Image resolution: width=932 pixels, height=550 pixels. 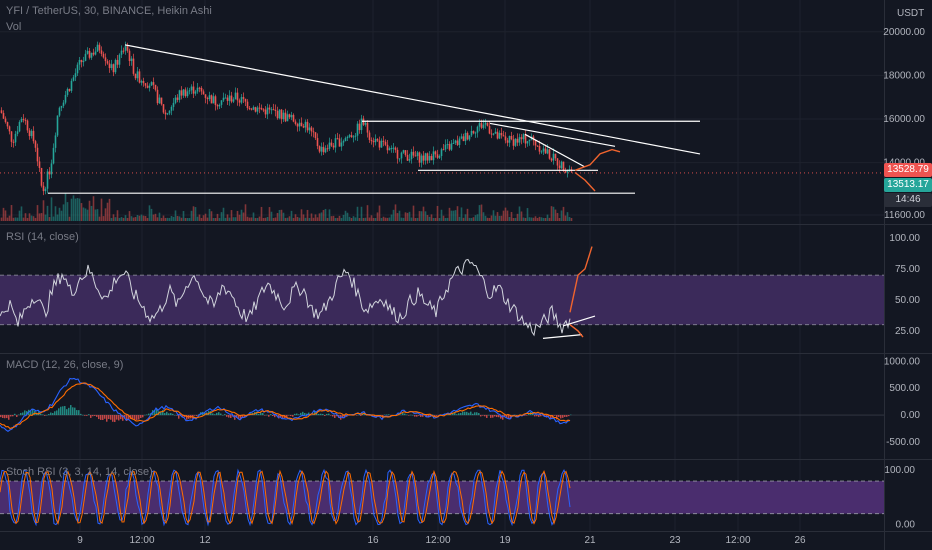 I want to click on rsi-projection-down, so click(x=576, y=331).